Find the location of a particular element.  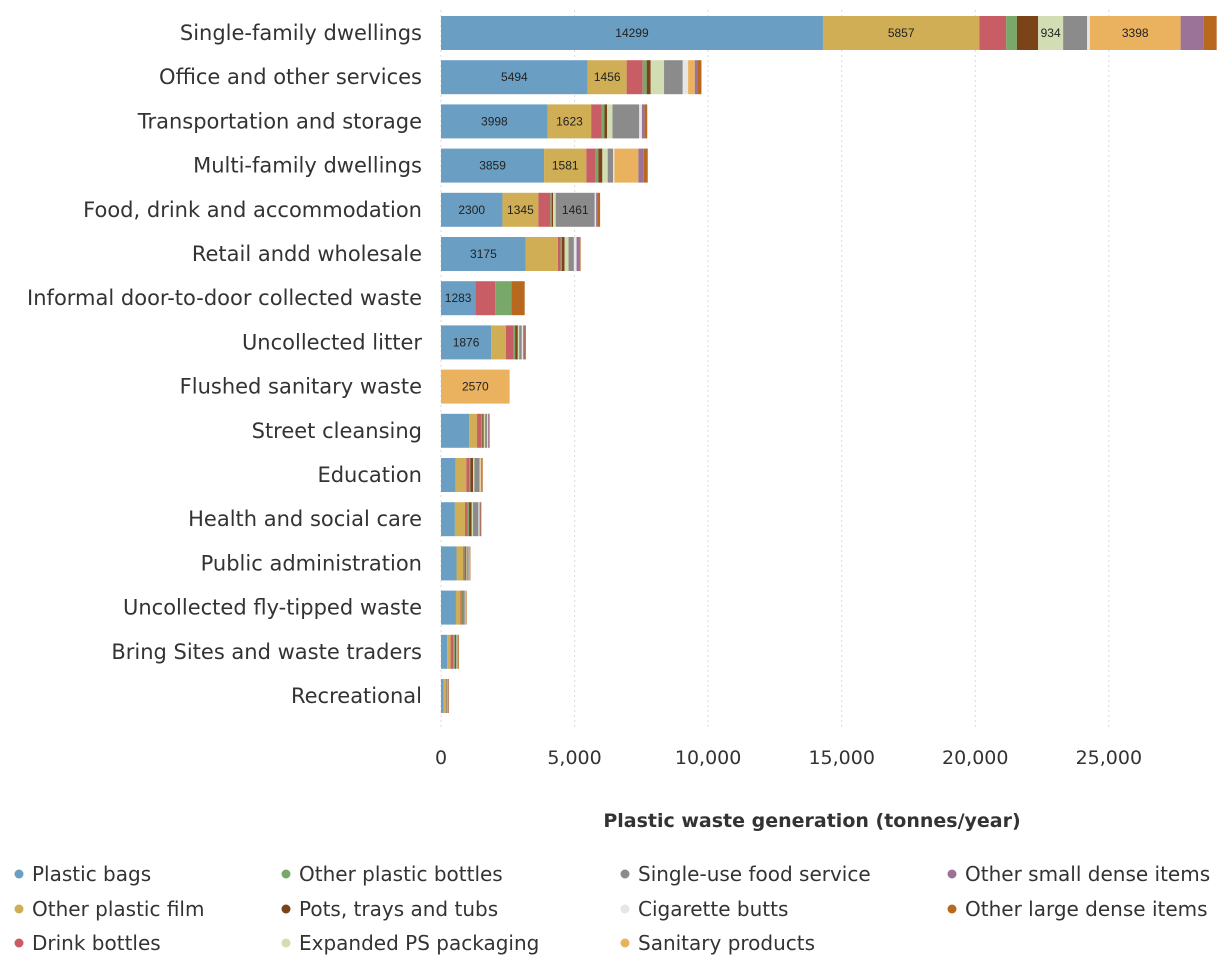

data-label: 1876 is located at coordinates (466, 342).